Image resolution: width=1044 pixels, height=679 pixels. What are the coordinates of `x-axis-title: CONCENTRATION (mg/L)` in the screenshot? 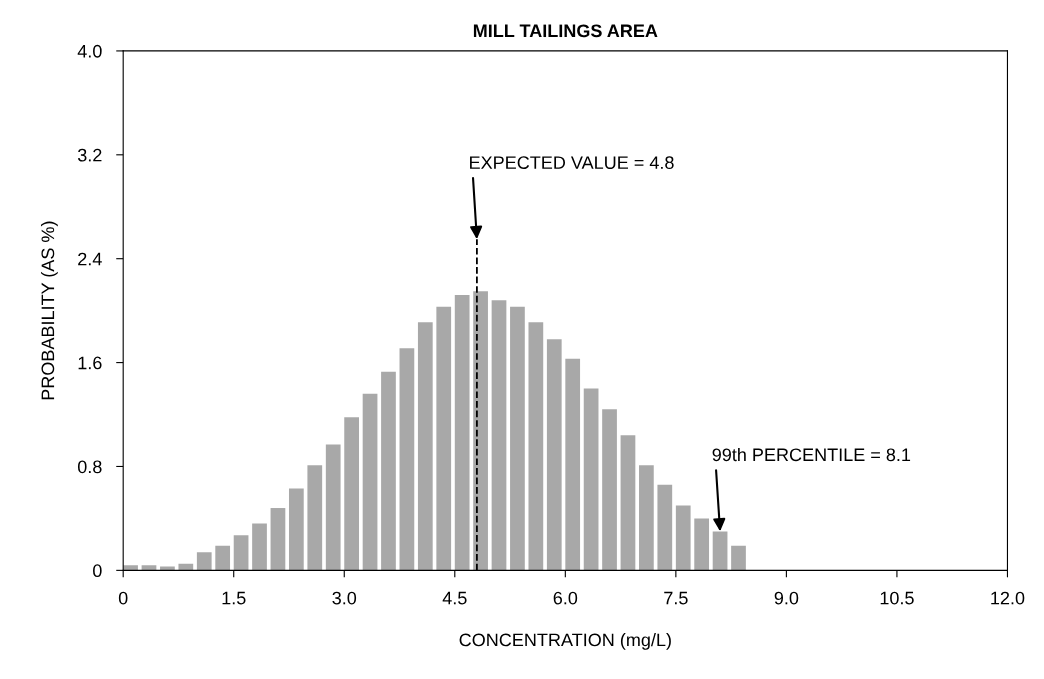 It's located at (565, 641).